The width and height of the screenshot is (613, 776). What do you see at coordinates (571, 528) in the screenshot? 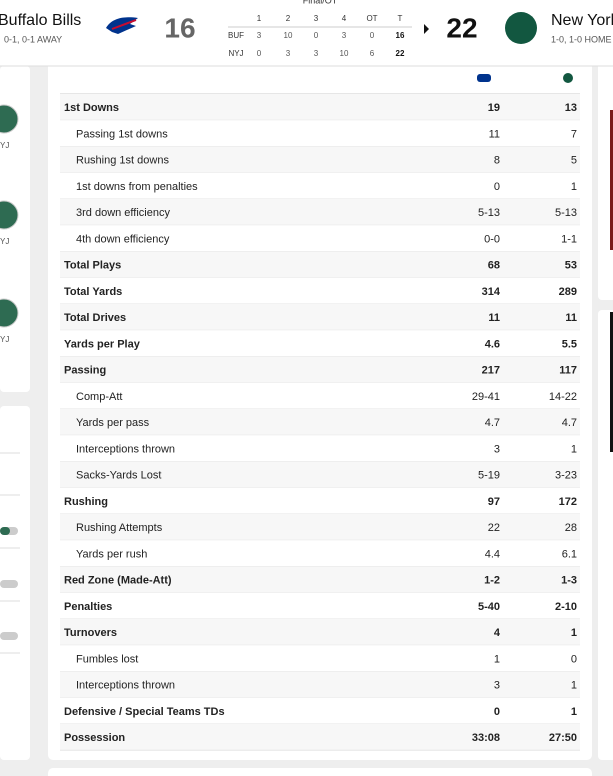
I see `home-value: 28` at bounding box center [571, 528].